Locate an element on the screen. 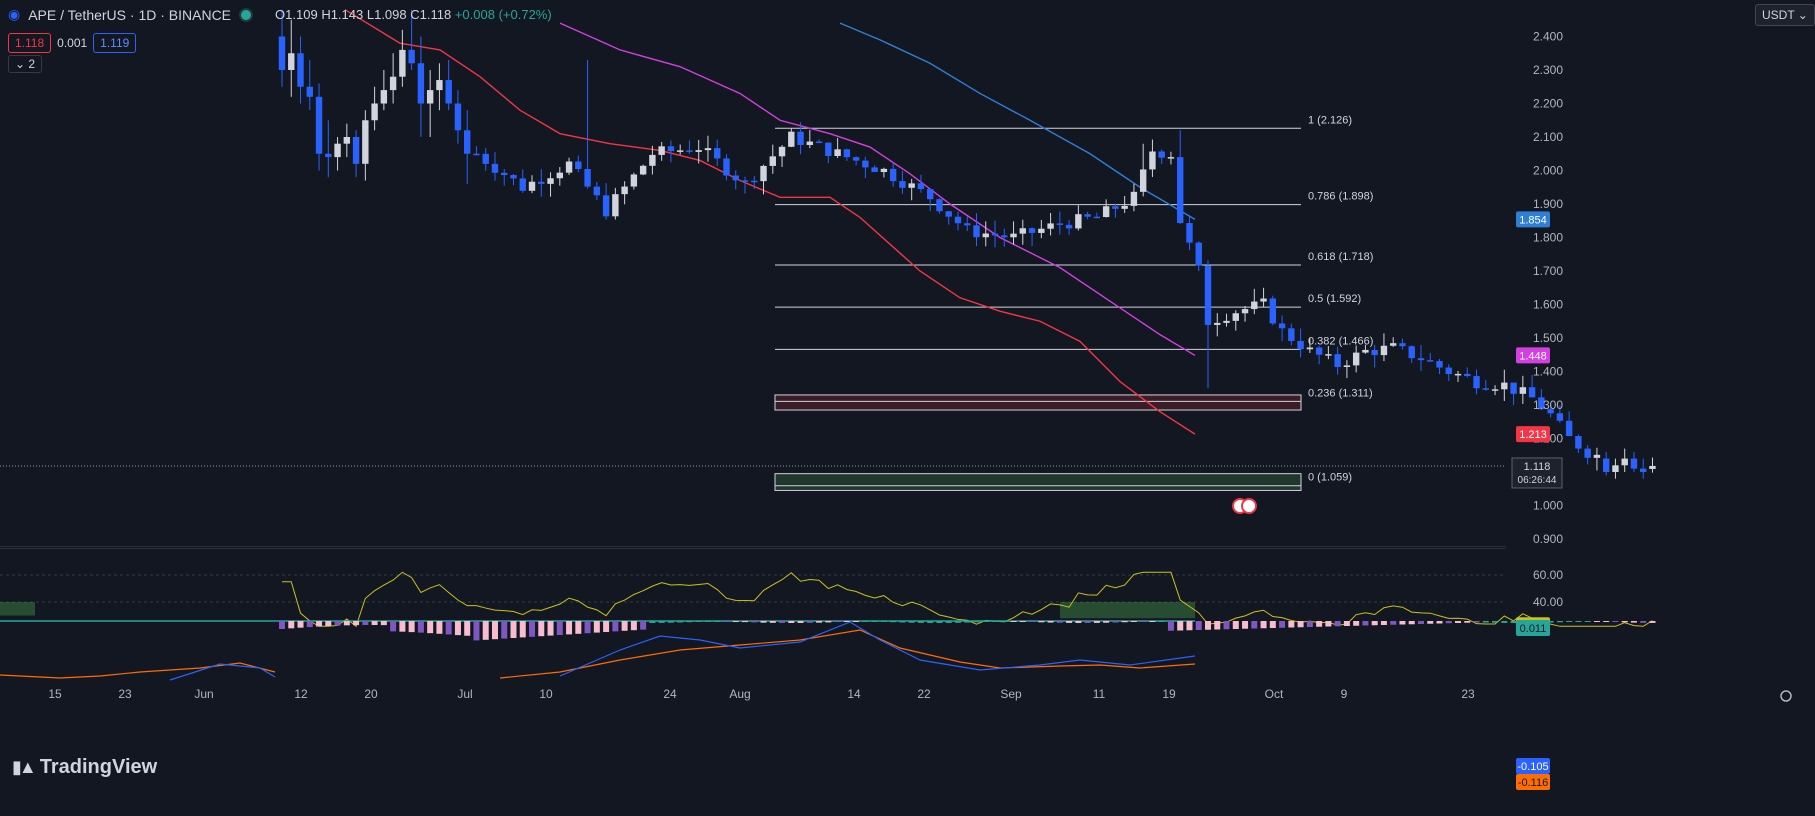 Image resolution: width=1815 pixels, height=816 pixels. currency-selector: USDT ⌄ is located at coordinates (1785, 15).